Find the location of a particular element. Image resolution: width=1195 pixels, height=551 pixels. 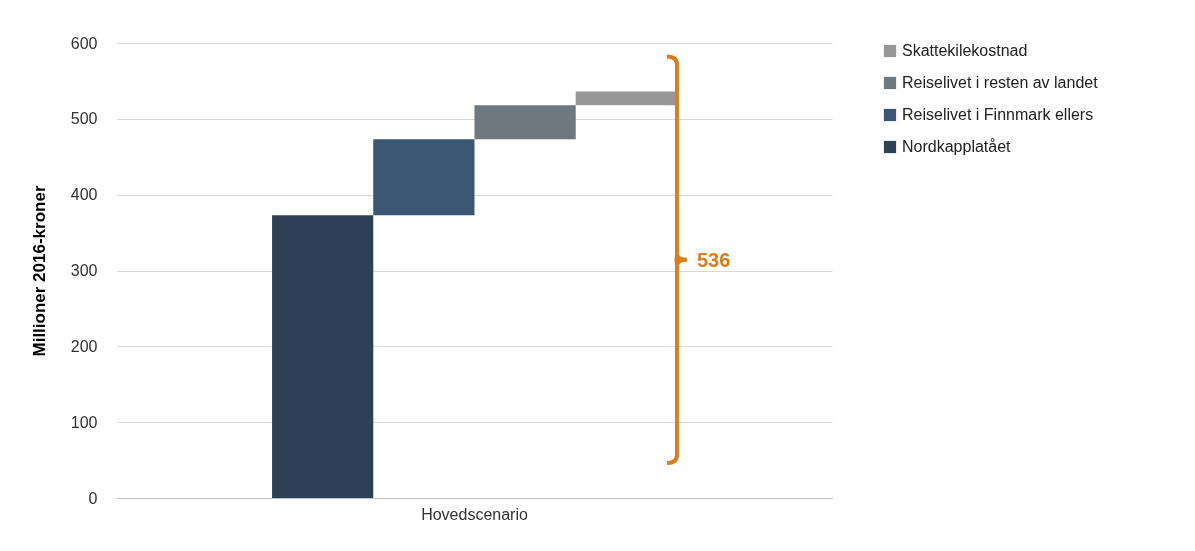

x-tick-label: Hovedscenario is located at coordinates (474, 514).